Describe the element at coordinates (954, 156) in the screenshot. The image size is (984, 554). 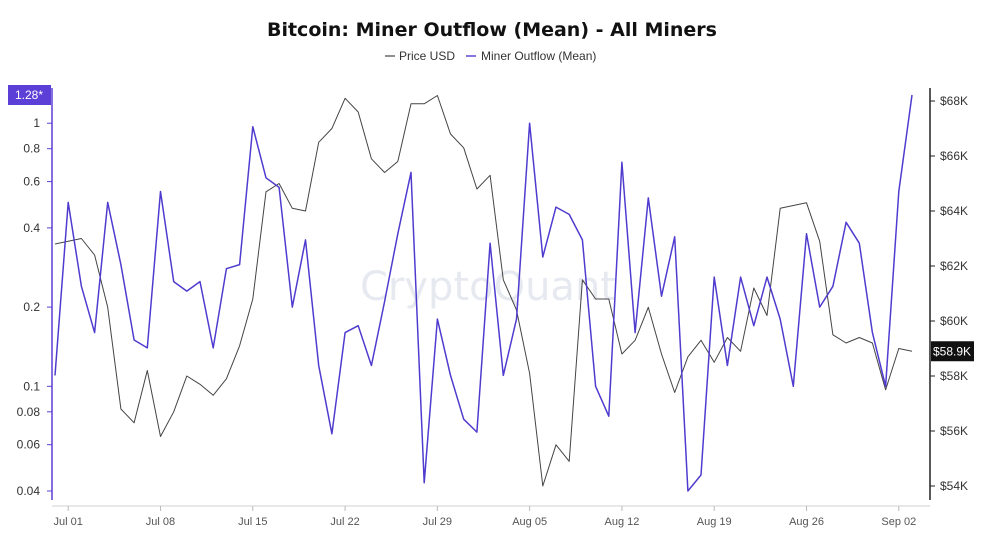
I see `right-tick-label: $66K` at that location.